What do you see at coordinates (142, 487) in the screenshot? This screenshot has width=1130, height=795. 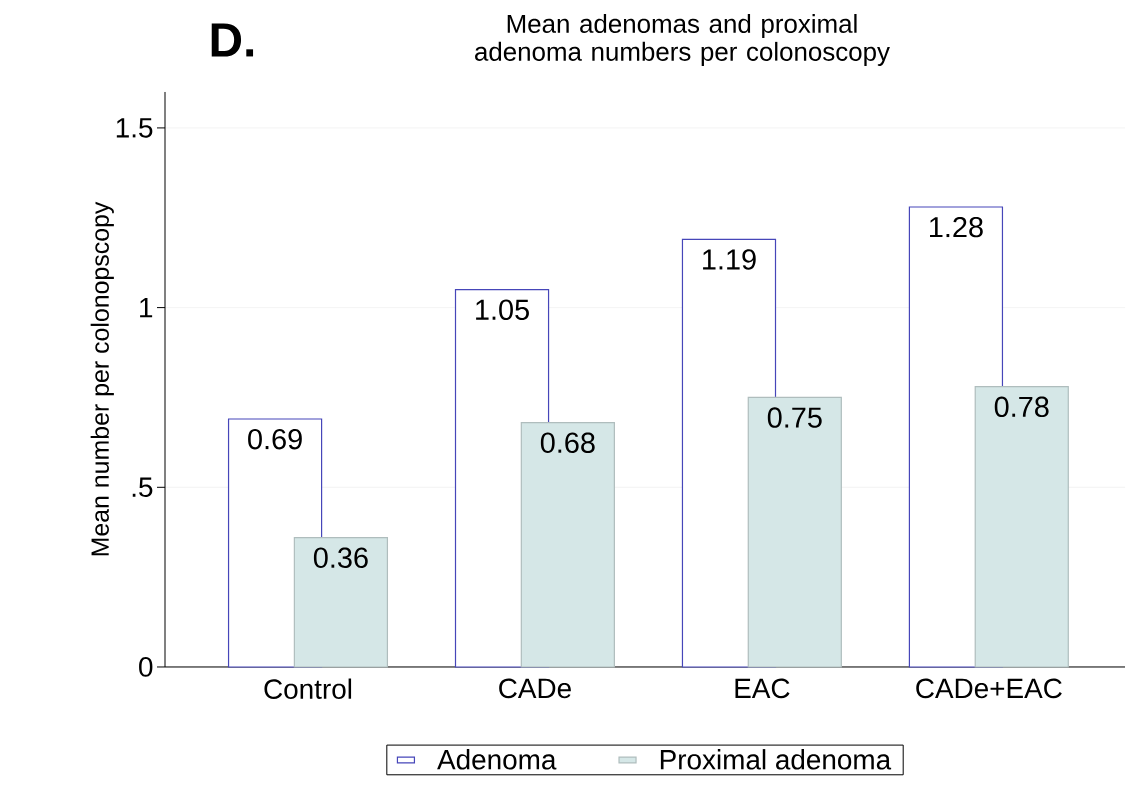 I see `y-tick-label: .5` at bounding box center [142, 487].